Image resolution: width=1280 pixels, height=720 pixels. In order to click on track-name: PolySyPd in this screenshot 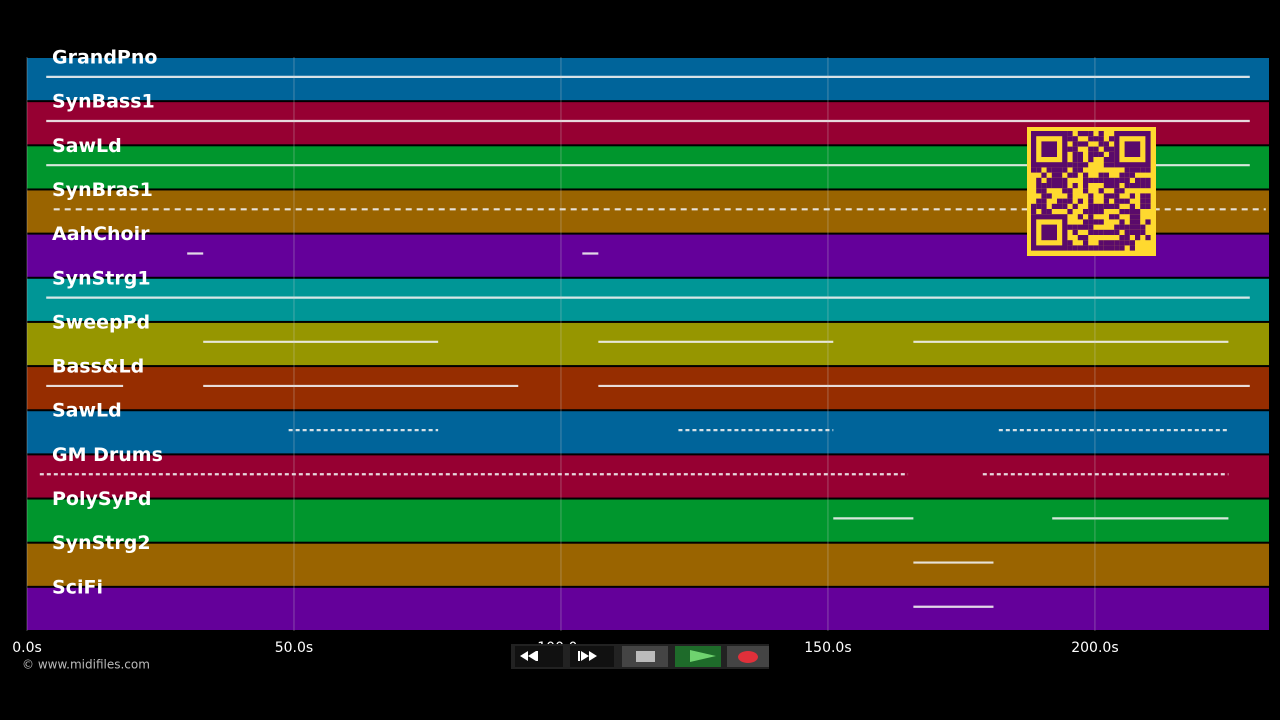, I will do `click(101, 499)`.